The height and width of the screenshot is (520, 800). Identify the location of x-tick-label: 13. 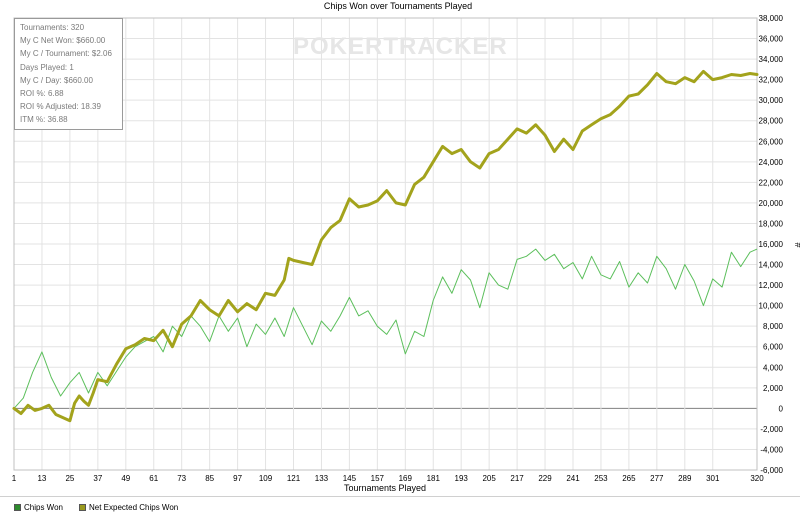
(41, 478).